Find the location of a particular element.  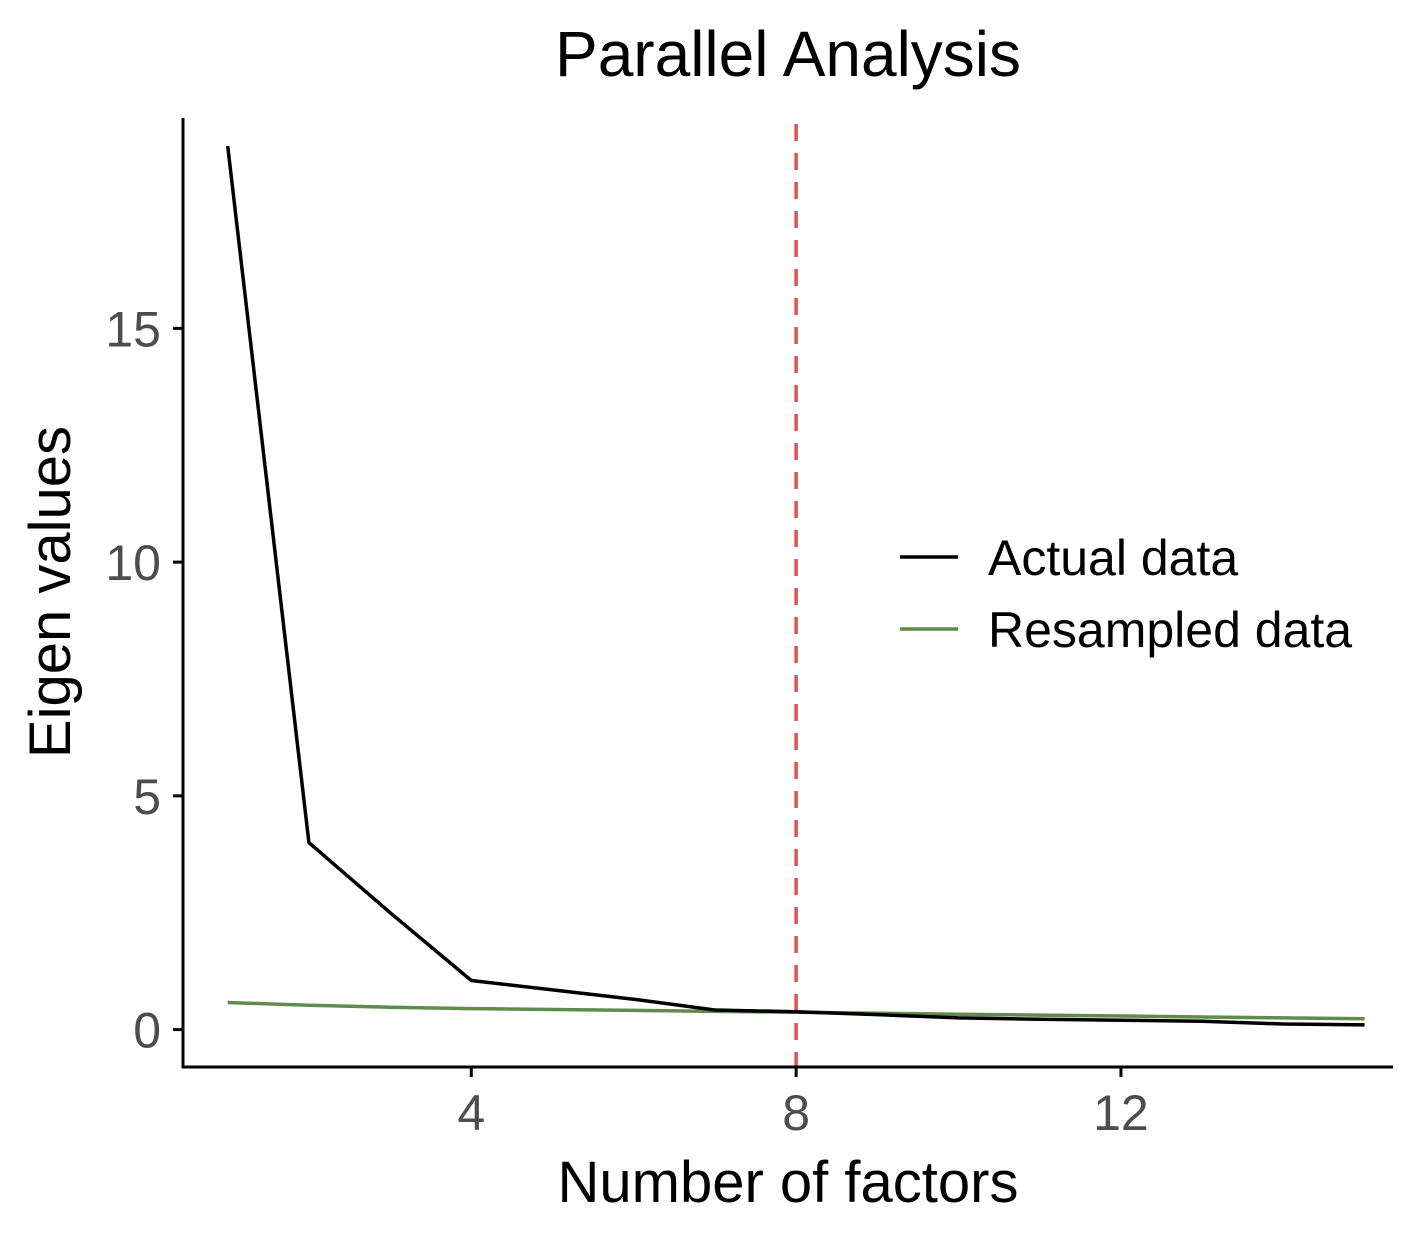

x-tick-label: 8 is located at coordinates (796, 1113).